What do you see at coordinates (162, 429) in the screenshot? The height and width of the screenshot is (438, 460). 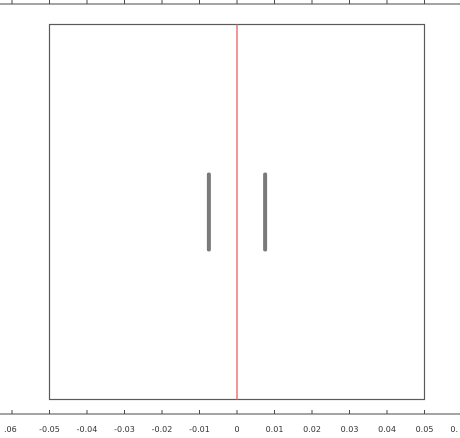 I see `x-tick-label: -0.02` at bounding box center [162, 429].